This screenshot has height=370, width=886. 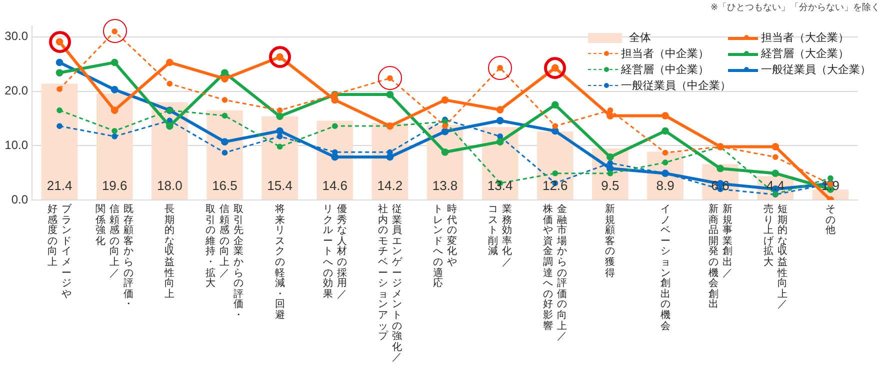 I want to click on text: ※「ひとつもない」「分からない」を除く, so click(x=795, y=7).